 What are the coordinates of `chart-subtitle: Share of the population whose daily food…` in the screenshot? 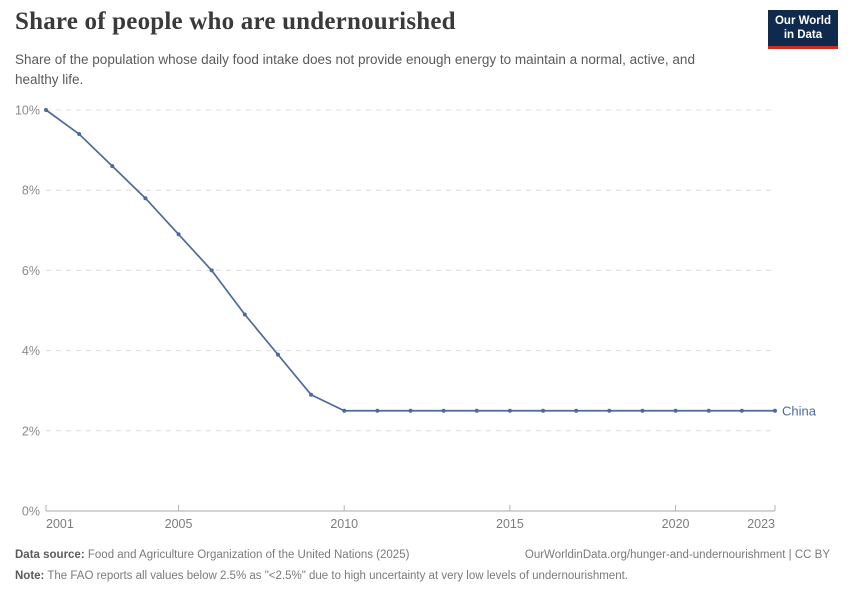 It's located at (355, 69).